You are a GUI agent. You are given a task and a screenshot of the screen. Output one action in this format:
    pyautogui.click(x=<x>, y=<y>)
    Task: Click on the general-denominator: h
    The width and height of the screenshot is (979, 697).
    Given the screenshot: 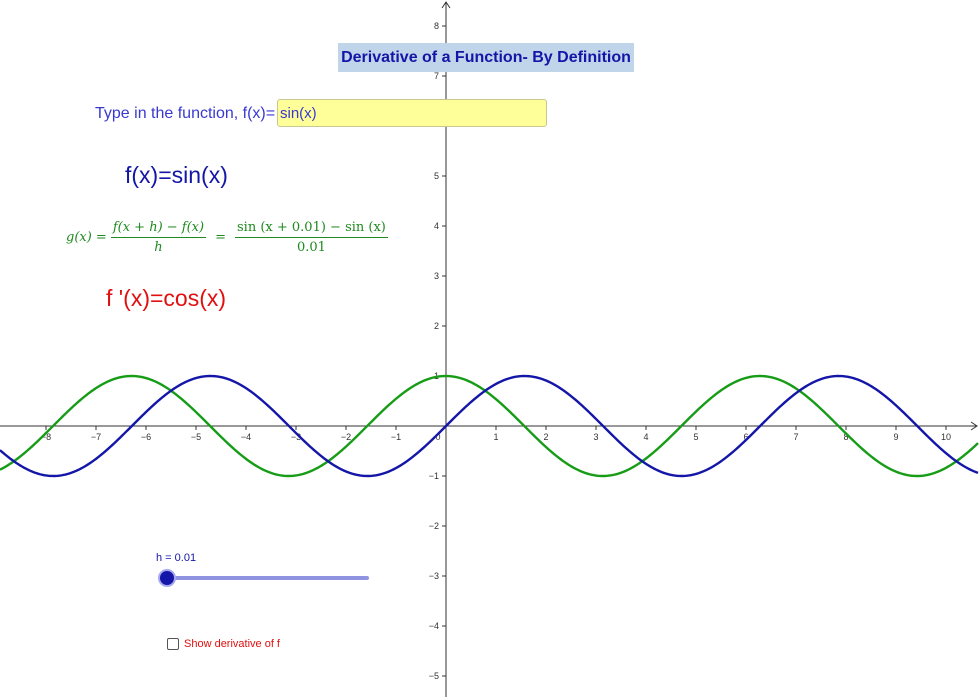 What is the action you would take?
    pyautogui.click(x=158, y=247)
    